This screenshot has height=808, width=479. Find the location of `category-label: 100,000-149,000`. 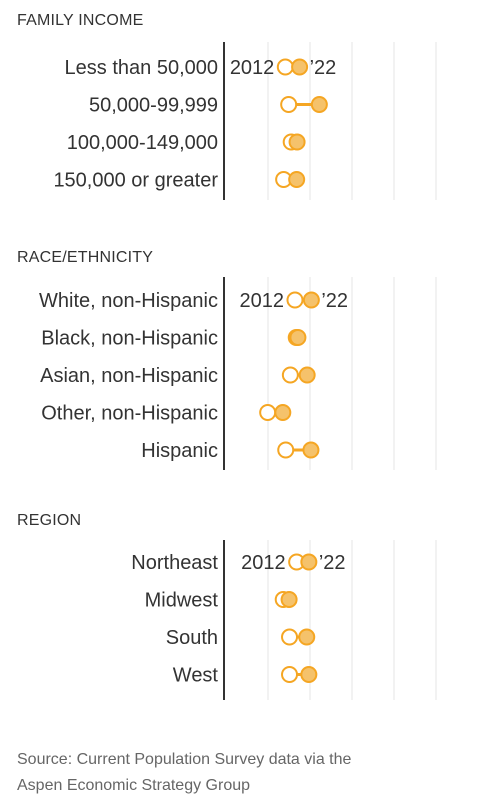

category-label: 100,000-149,000 is located at coordinates (142, 143).